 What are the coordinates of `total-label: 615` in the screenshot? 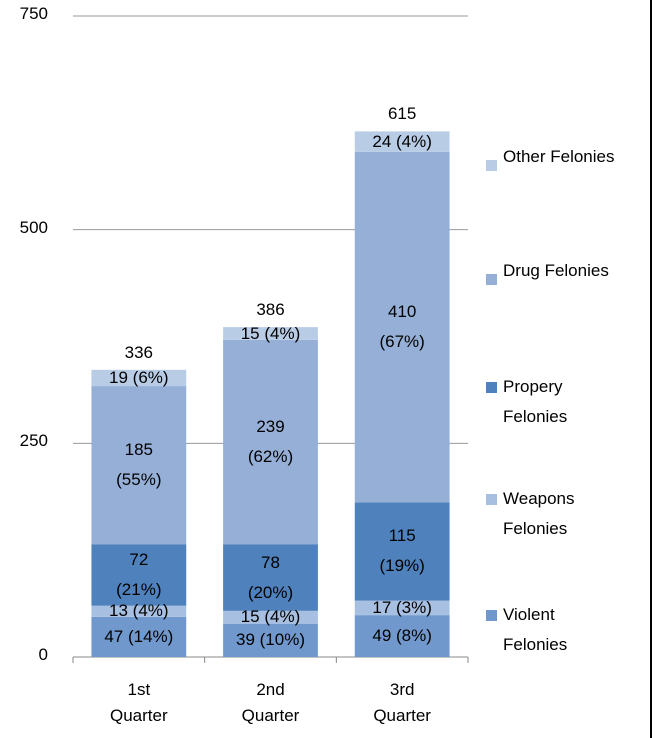 It's located at (402, 114).